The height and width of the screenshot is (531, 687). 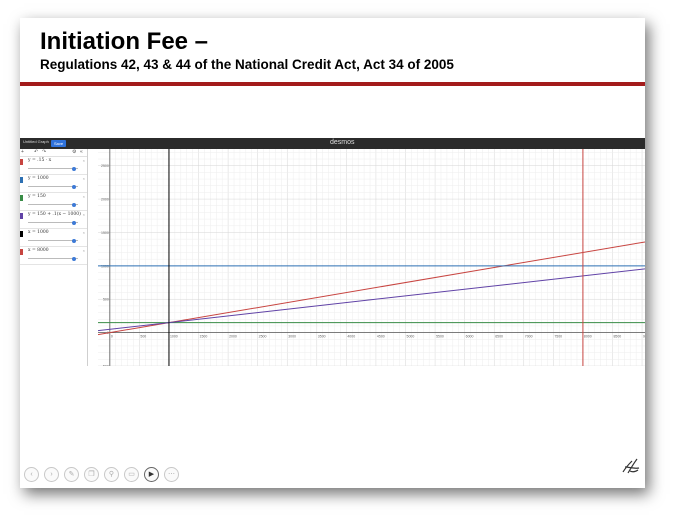 What do you see at coordinates (105, 166) in the screenshot?
I see `y-tick-label: 2500` at bounding box center [105, 166].